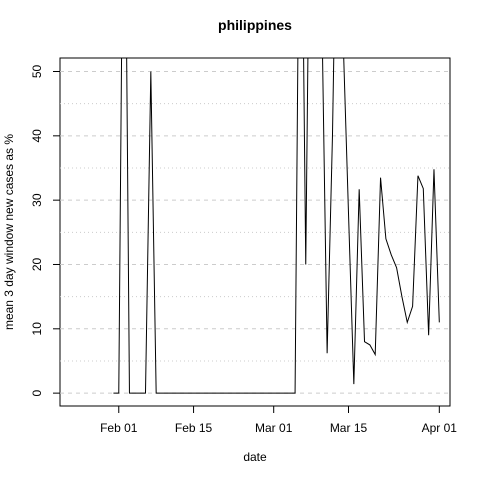  Describe the element at coordinates (255, 457) in the screenshot. I see `x-axis-label: date` at that location.